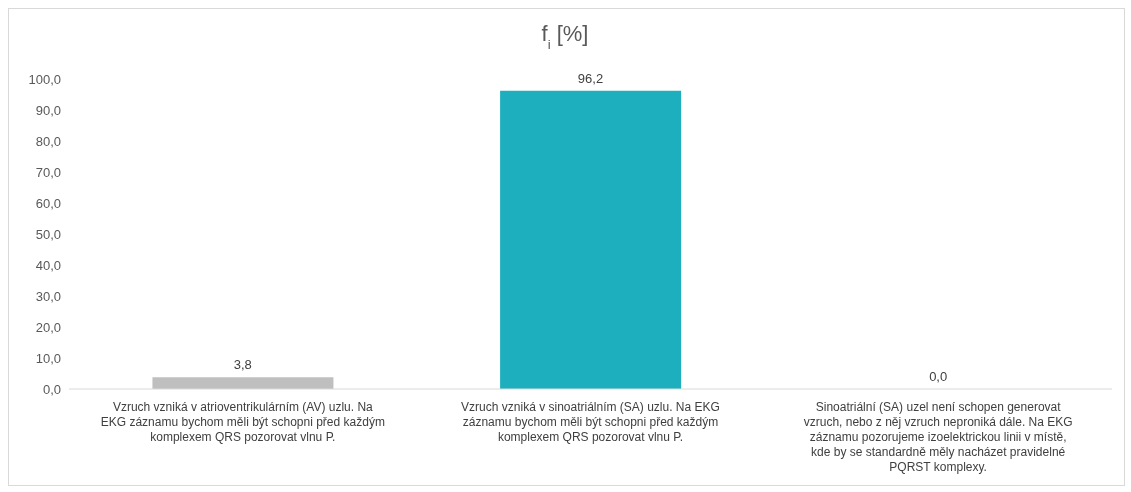  What do you see at coordinates (48, 141) in the screenshot?
I see `y-tick-label: 80,0` at bounding box center [48, 141].